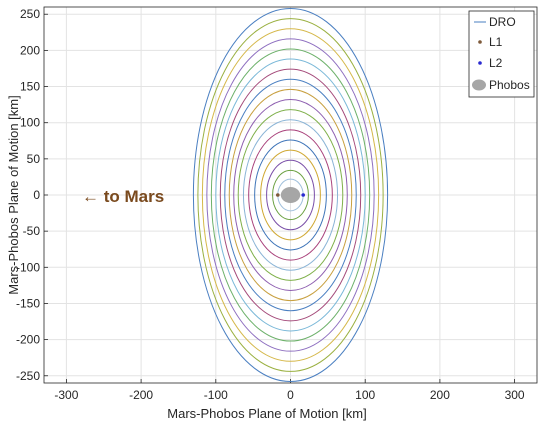 The width and height of the screenshot is (550, 429). I want to click on x-tick-label: -300, so click(66, 395).